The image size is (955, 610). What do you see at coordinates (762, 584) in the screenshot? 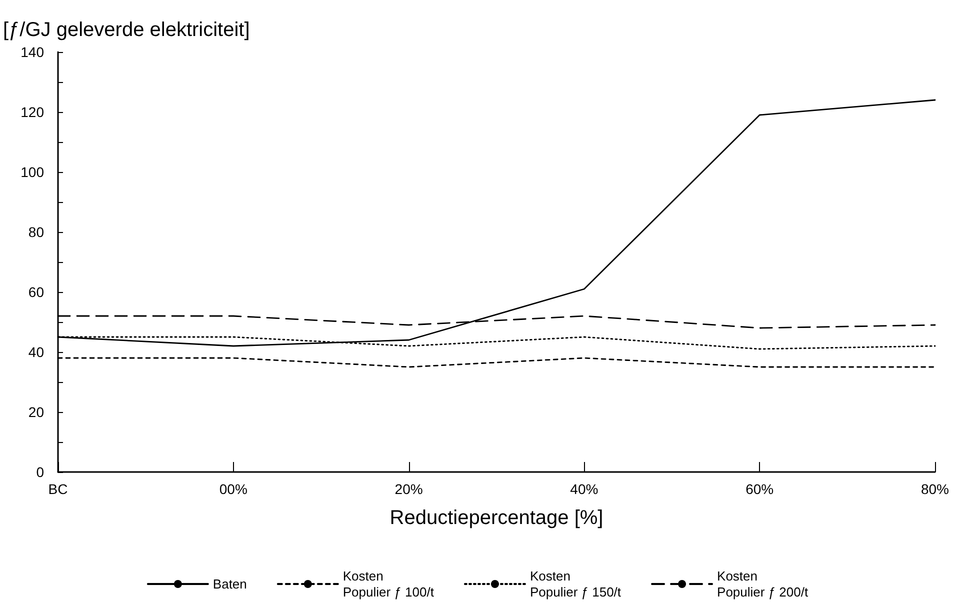
I see `legend-label: Kosten Populier ƒ 200/t` at bounding box center [762, 584].